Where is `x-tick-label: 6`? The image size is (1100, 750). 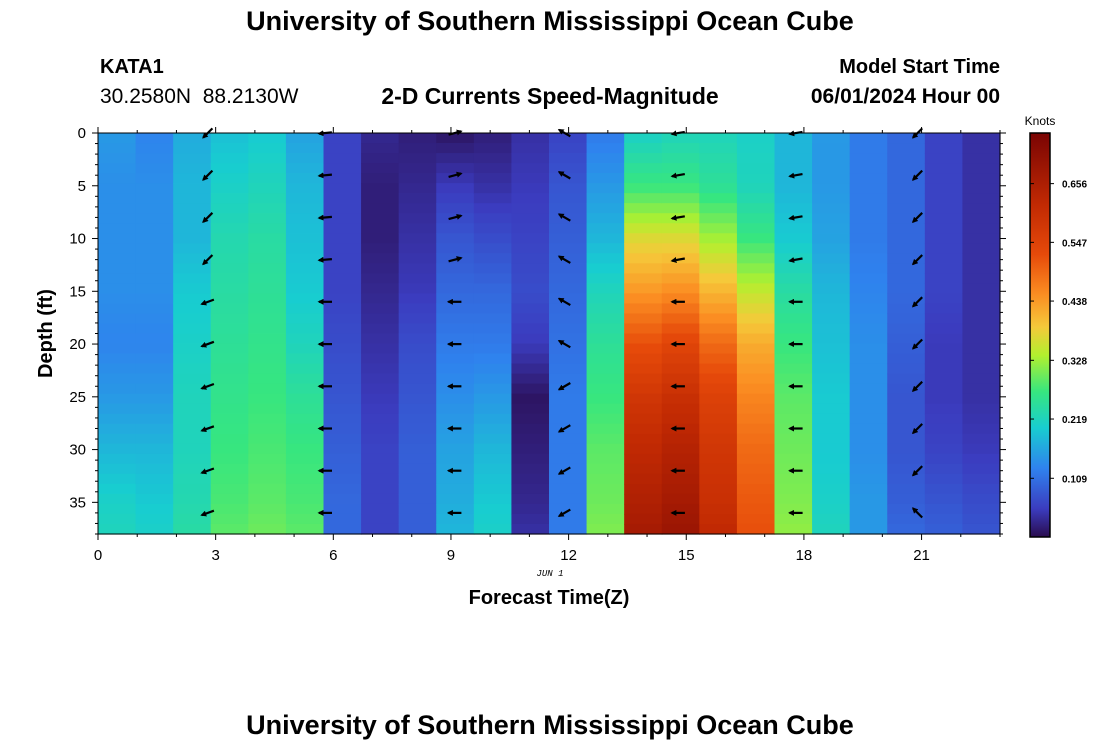
x-tick-label: 6 is located at coordinates (333, 555).